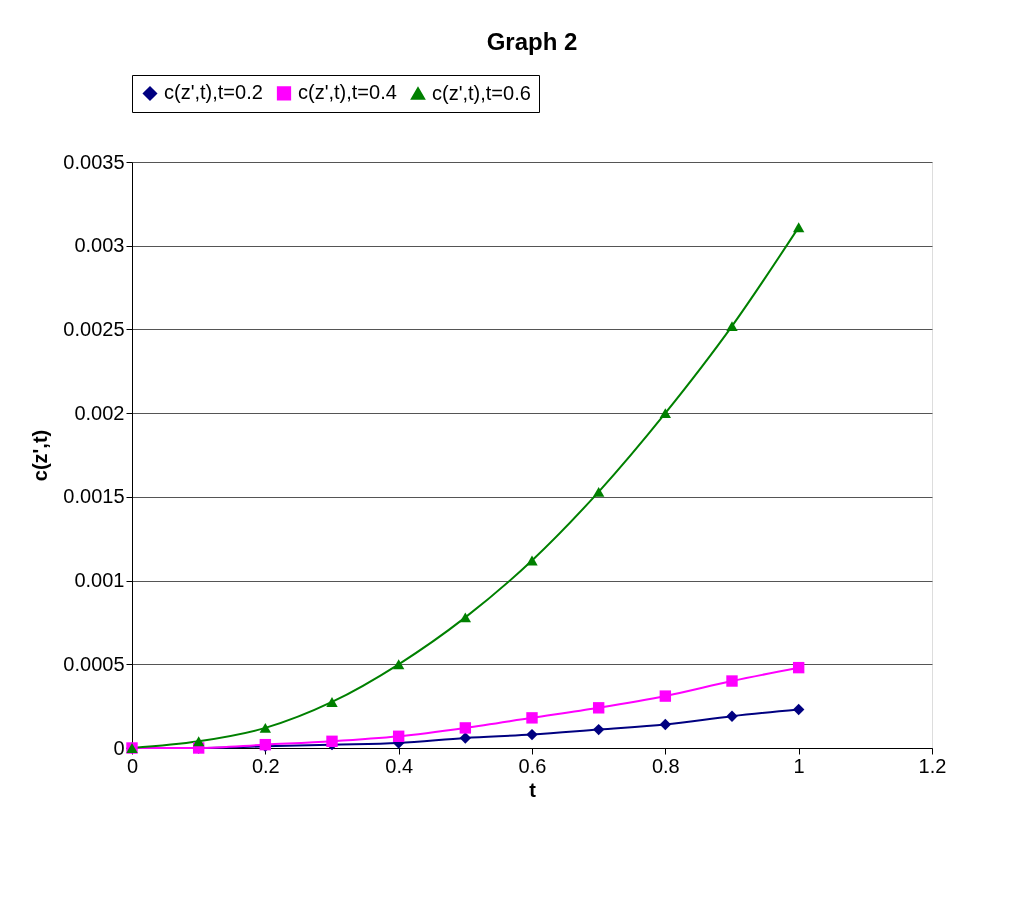 The image size is (1024, 918). I want to click on x-axis-title: t, so click(533, 789).